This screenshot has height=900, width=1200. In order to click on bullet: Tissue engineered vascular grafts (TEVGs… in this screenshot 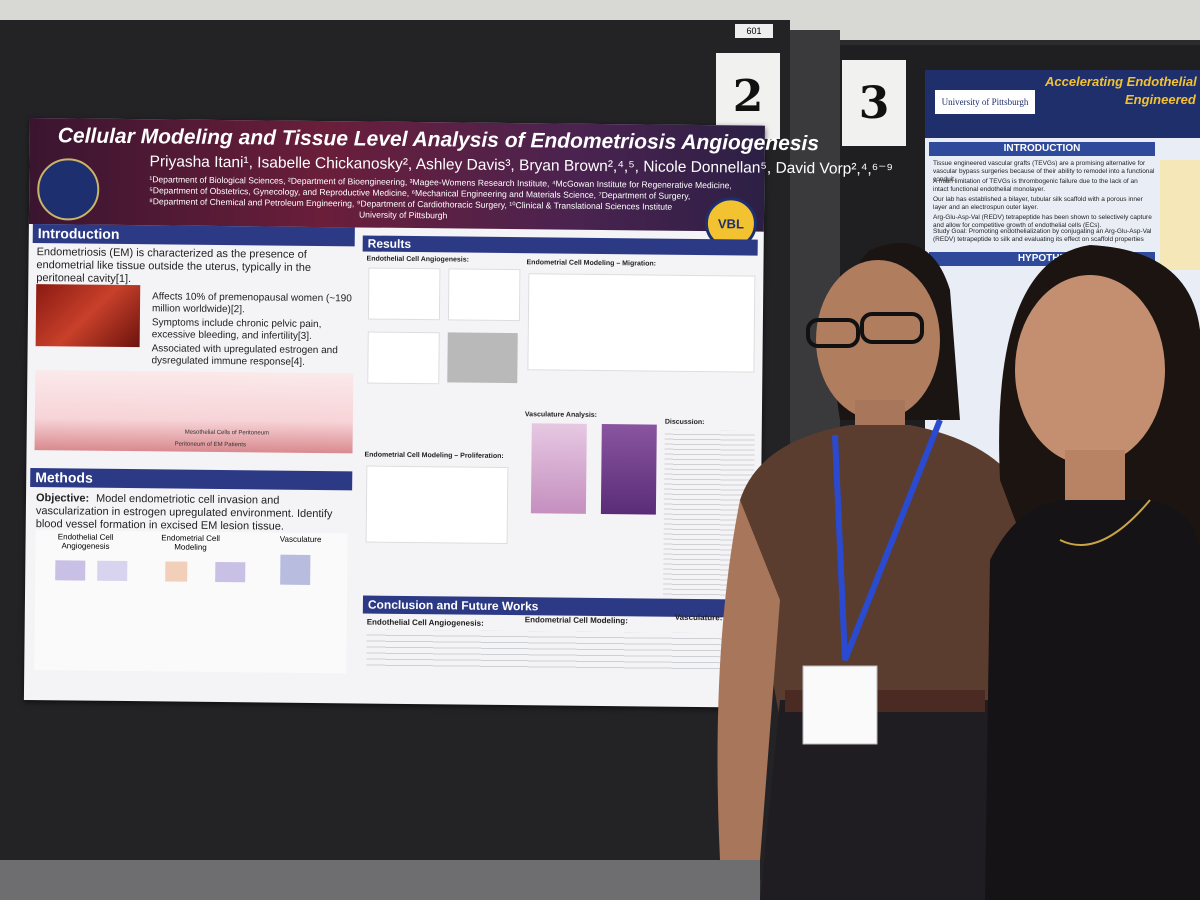, I will do `click(1044, 171)`.